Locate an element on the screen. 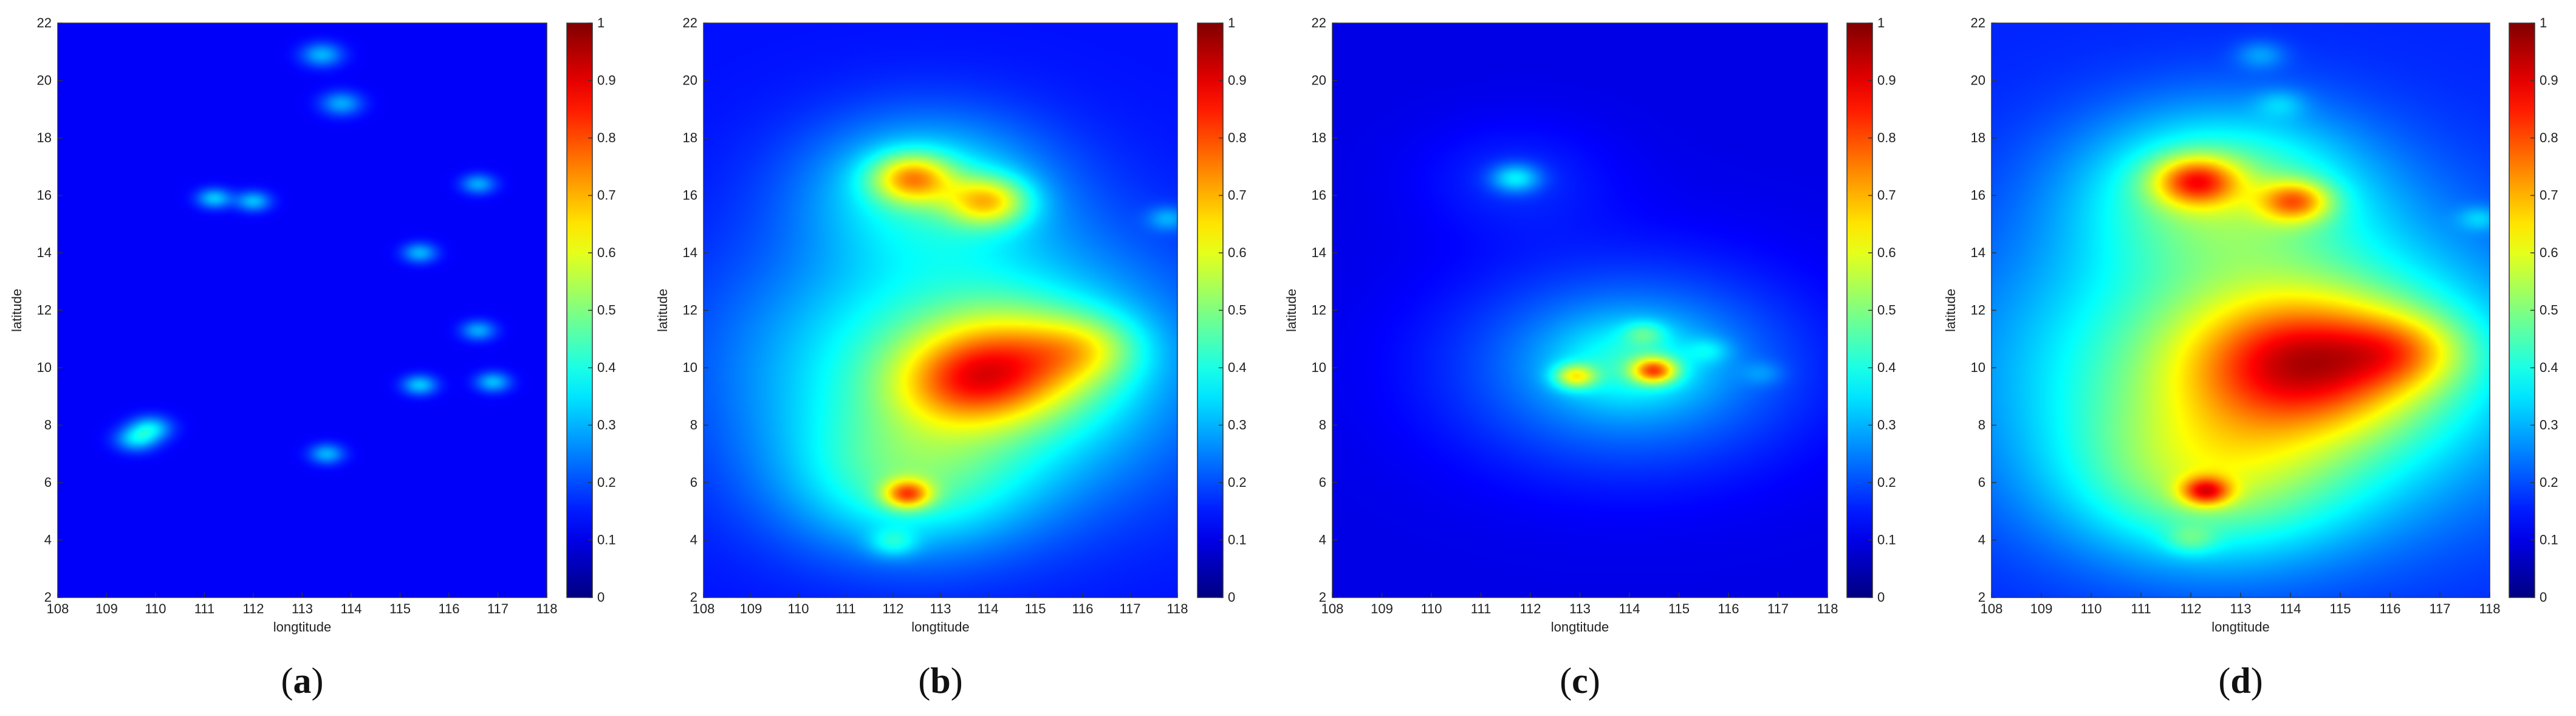 The height and width of the screenshot is (716, 2576). panel-caption: (d) is located at coordinates (2240, 681).